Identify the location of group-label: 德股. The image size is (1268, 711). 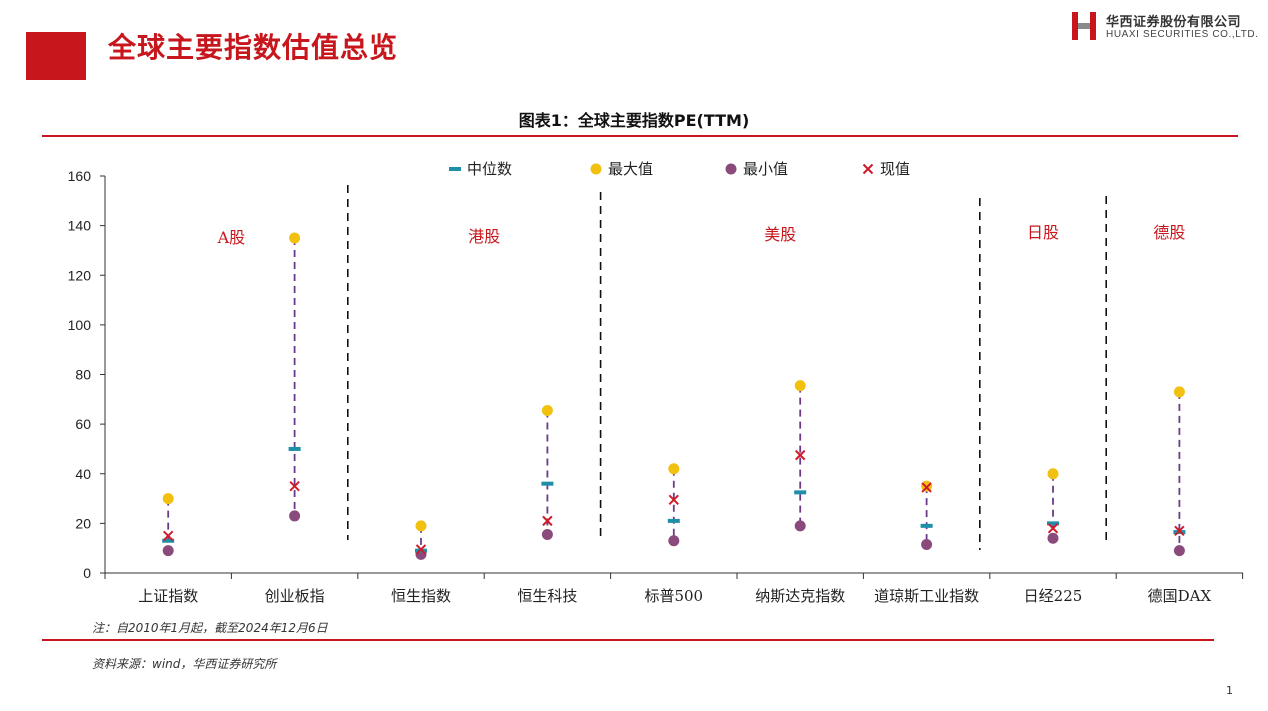
(1169, 232).